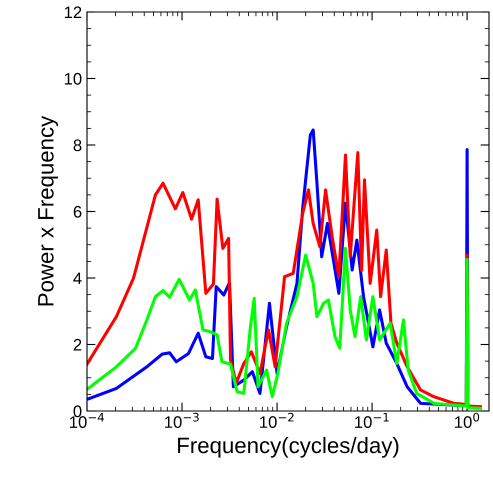  I want to click on x-tick-label: 10$^{0}$, so click(467, 420).